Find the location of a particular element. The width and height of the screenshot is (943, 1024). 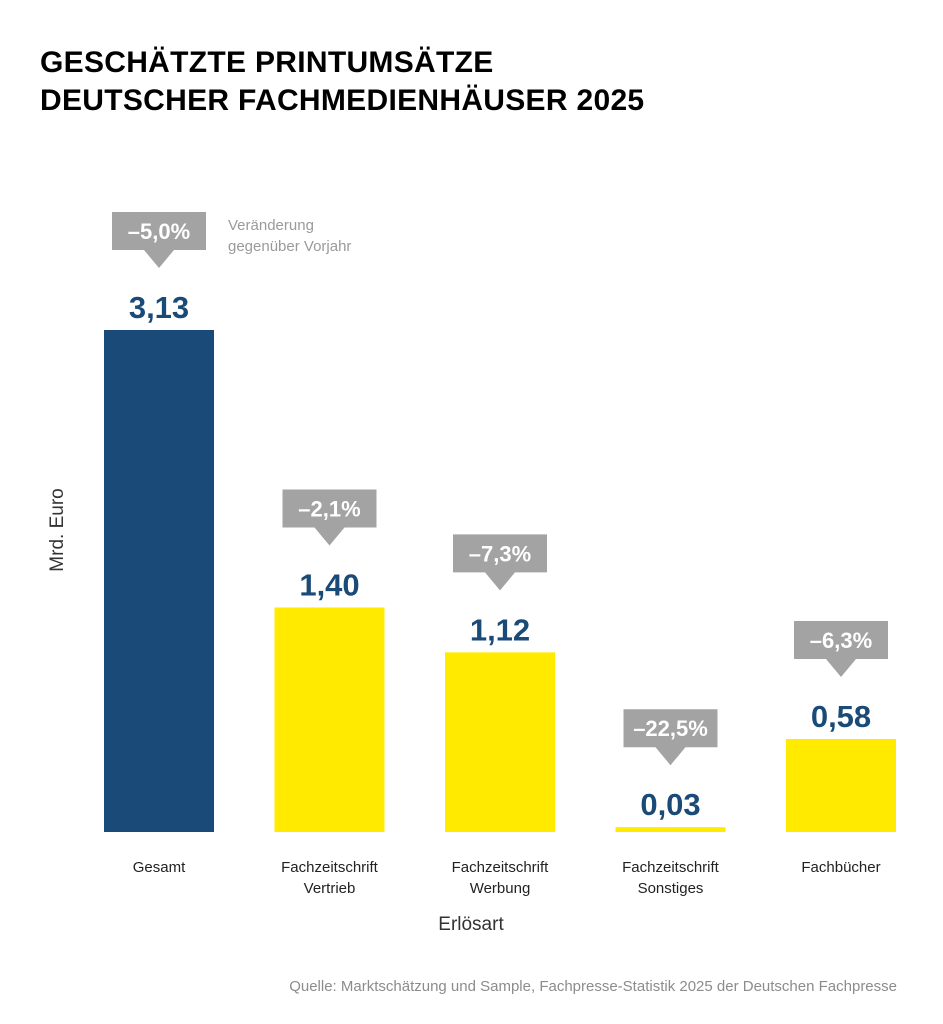

chart-title-line-2: DEUTSCHER FACHMEDIENHÄUSER 2025 is located at coordinates (342, 100).